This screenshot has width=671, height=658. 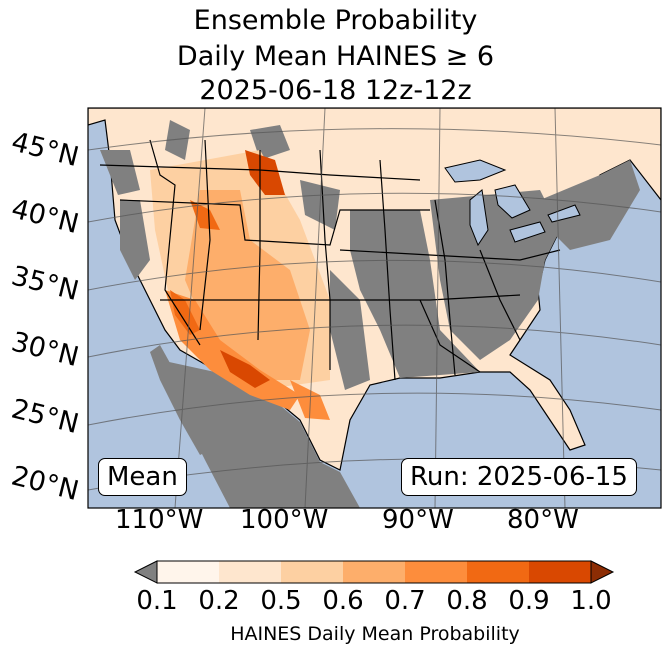 I want to click on stat-label: Mean, so click(x=142, y=477).